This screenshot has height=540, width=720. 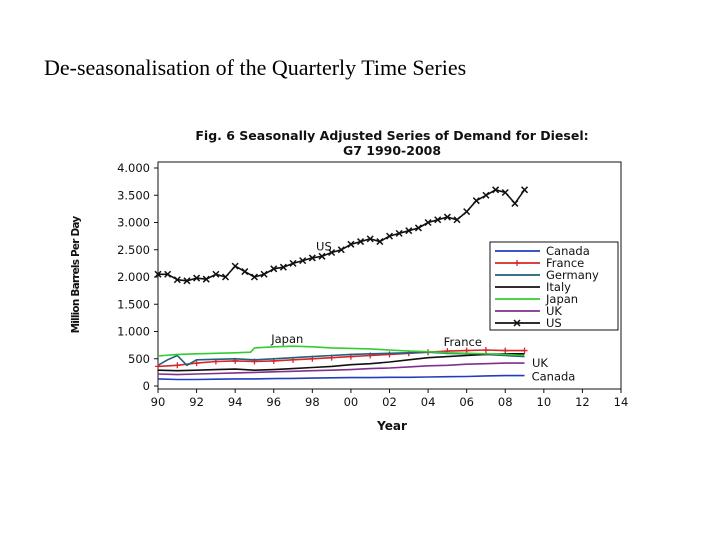 I want to click on series-line-uk, so click(x=341, y=369).